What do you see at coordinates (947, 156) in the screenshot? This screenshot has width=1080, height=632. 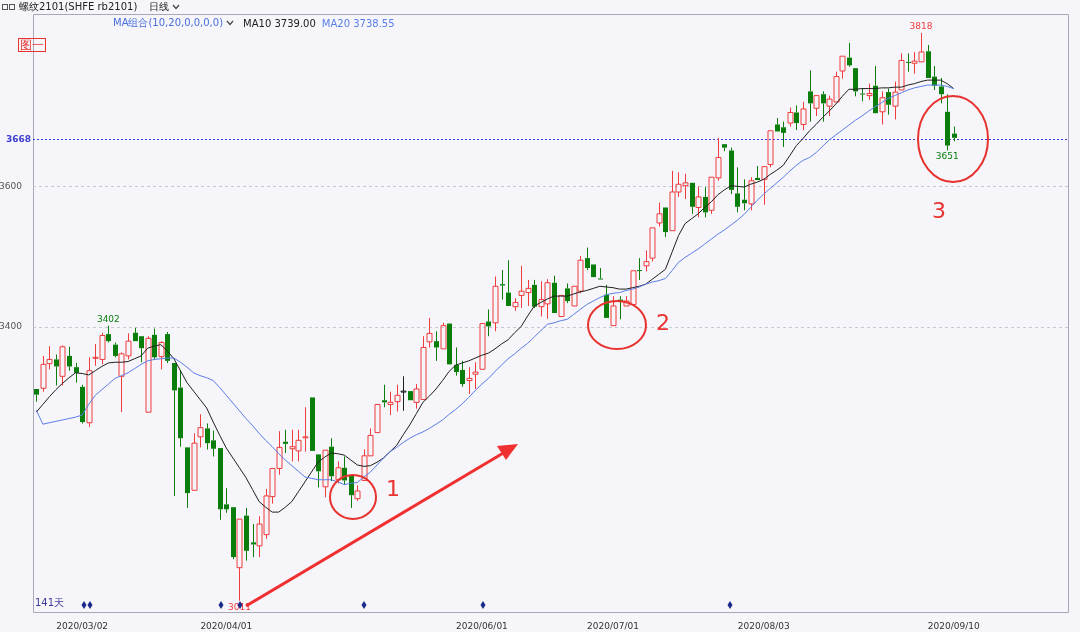 I see `annotation: 3651` at bounding box center [947, 156].